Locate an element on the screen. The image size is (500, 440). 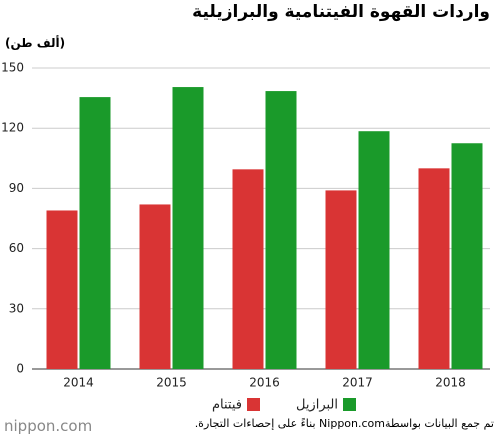
y-tick-label: 60 is located at coordinates (16, 248).